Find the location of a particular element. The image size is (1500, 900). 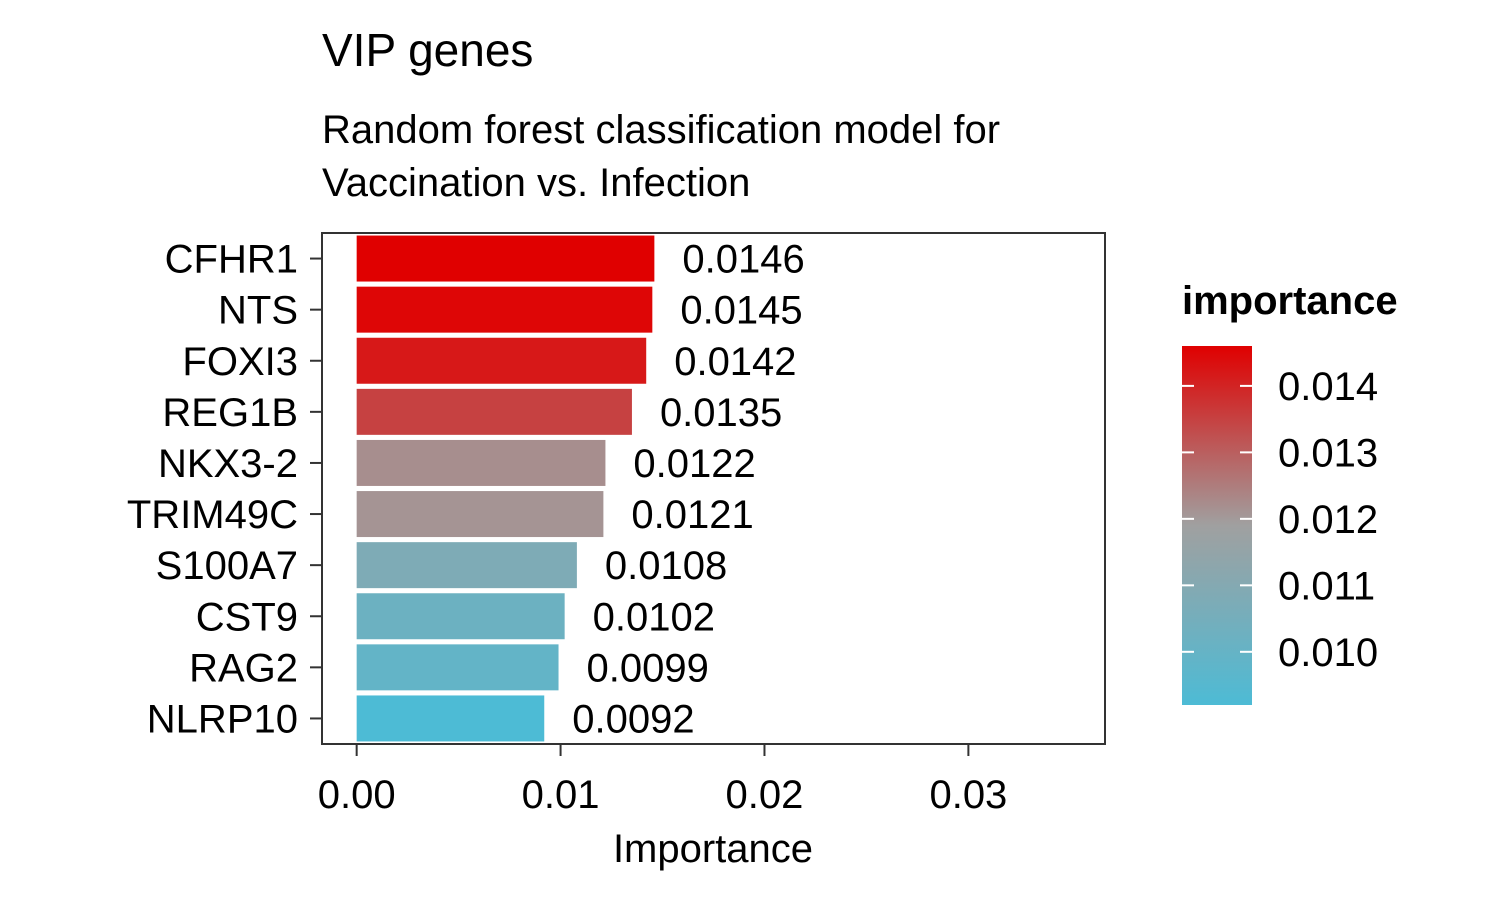

bar-trim49c is located at coordinates (480, 514).